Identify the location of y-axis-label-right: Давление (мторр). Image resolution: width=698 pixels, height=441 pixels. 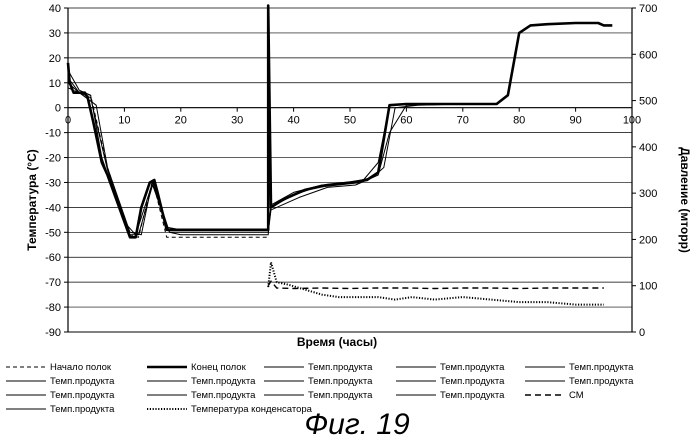
(685, 200).